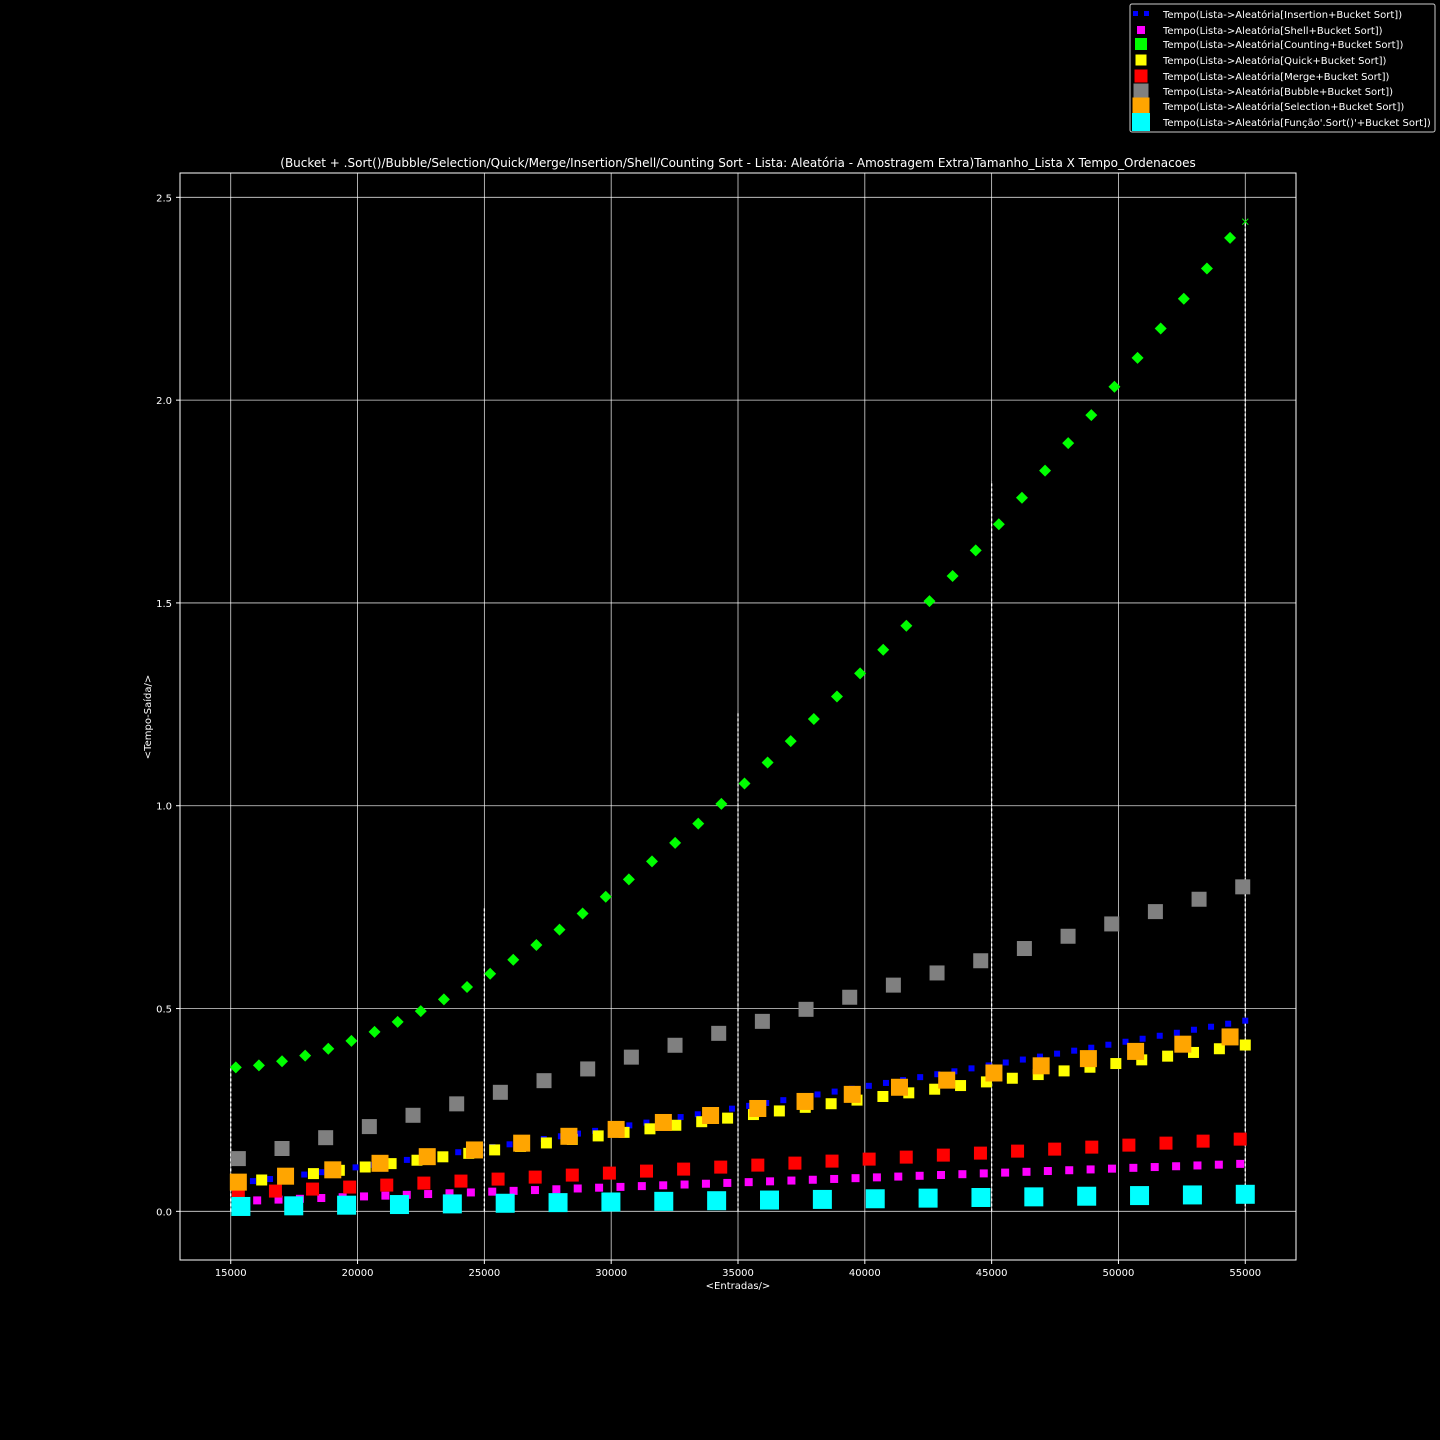 The image size is (1440, 1440). I want to click on legend-swatch, so click(1146, 13).